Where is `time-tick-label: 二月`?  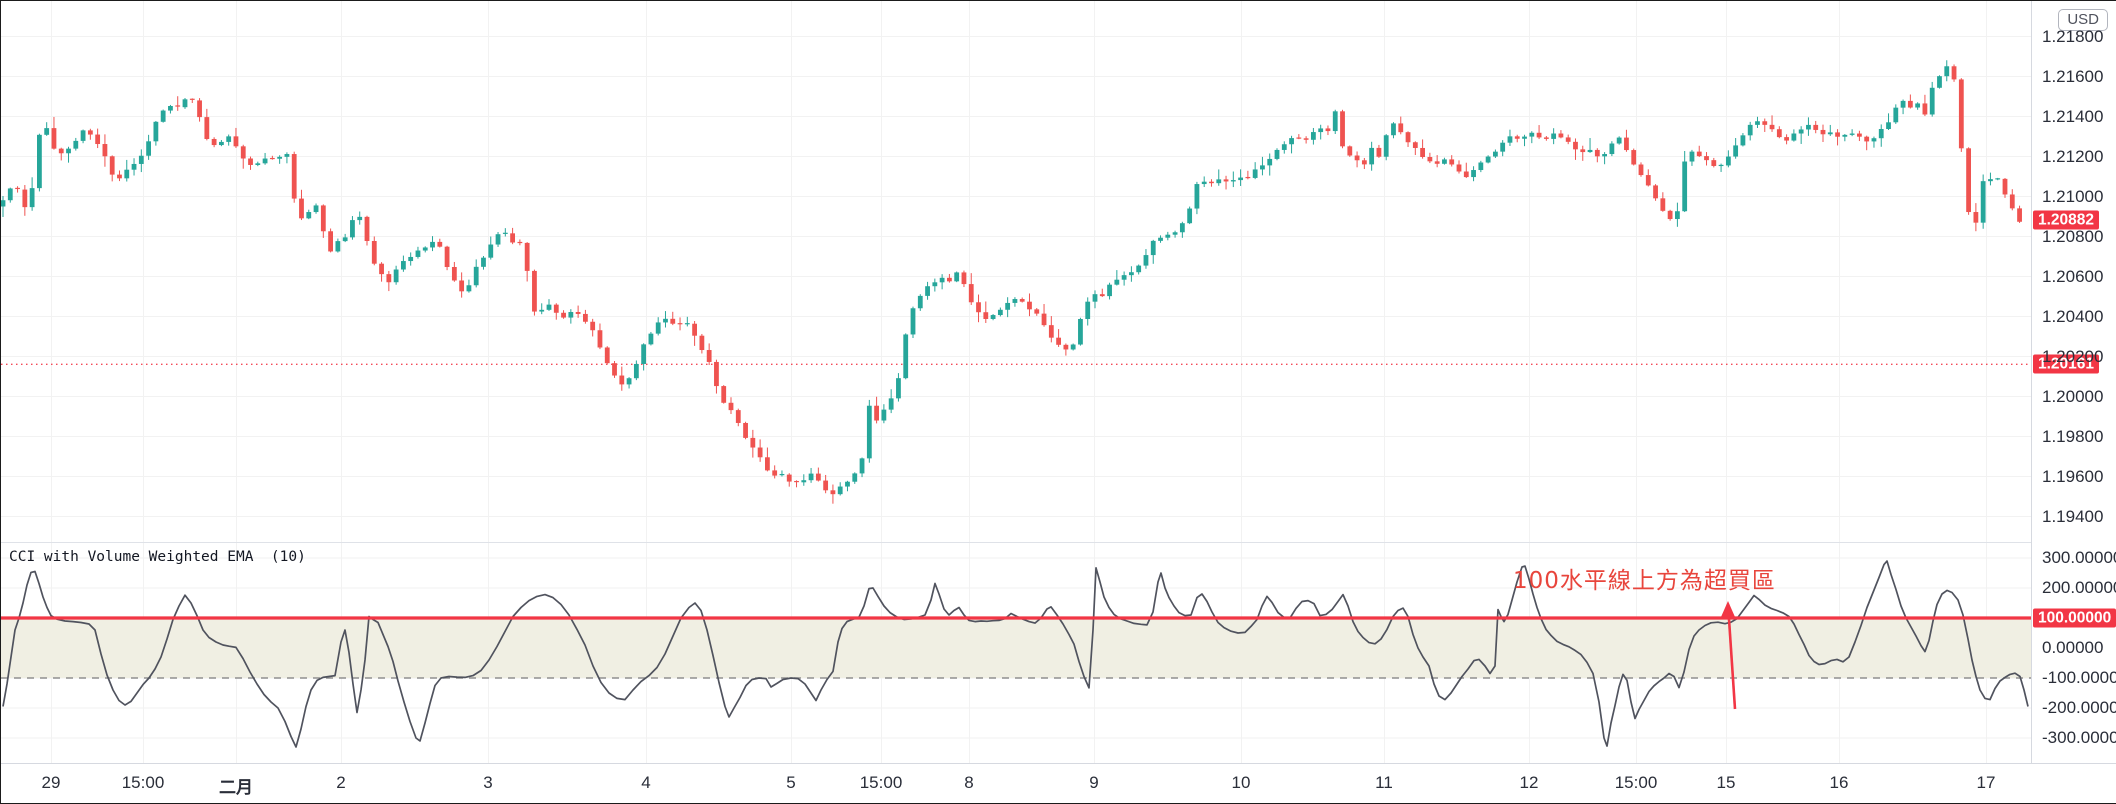 time-tick-label: 二月 is located at coordinates (236, 787).